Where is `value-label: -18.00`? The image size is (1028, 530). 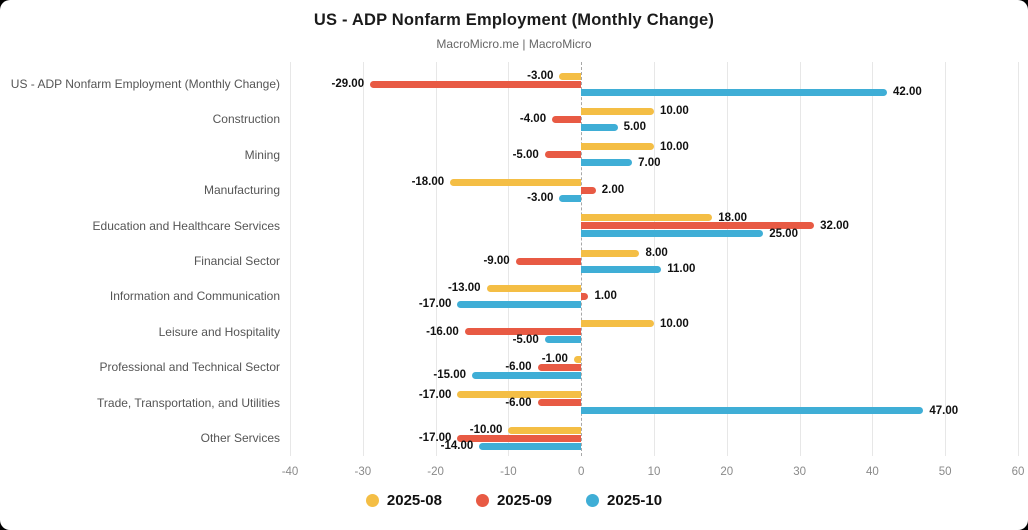
value-label: -18.00 is located at coordinates (428, 182).